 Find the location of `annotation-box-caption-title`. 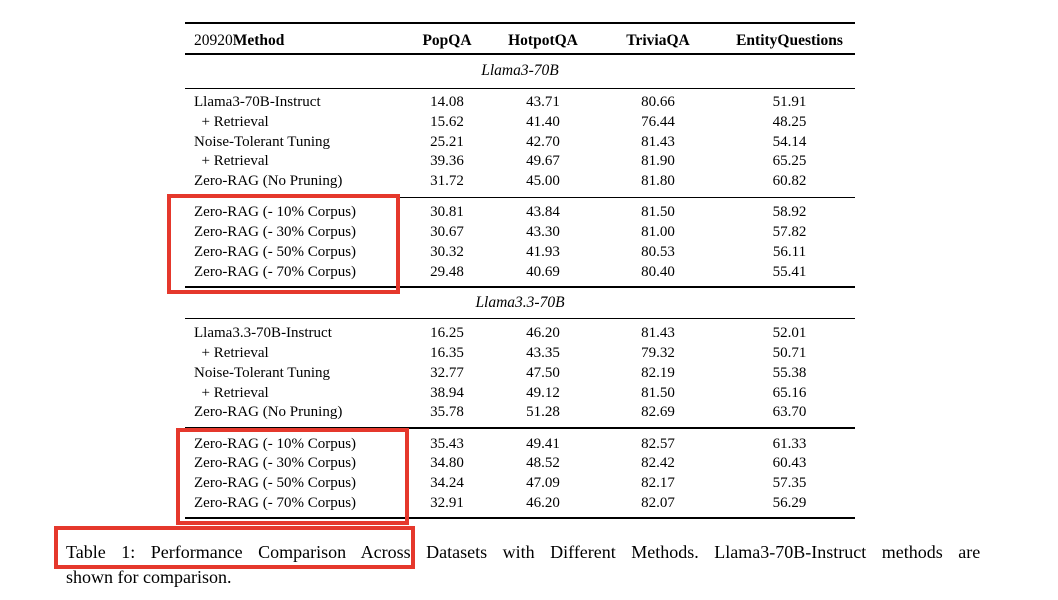

annotation-box-caption-title is located at coordinates (234, 547).